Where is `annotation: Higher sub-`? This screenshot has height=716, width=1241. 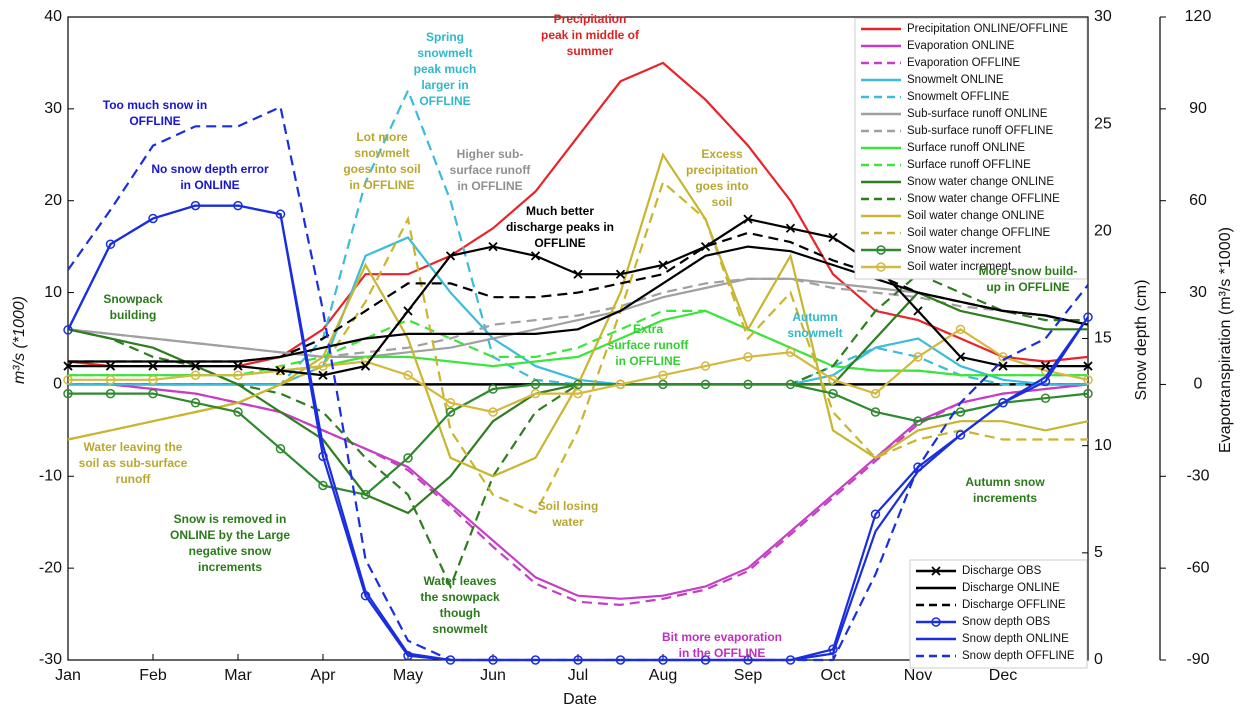 annotation: Higher sub- is located at coordinates (490, 154).